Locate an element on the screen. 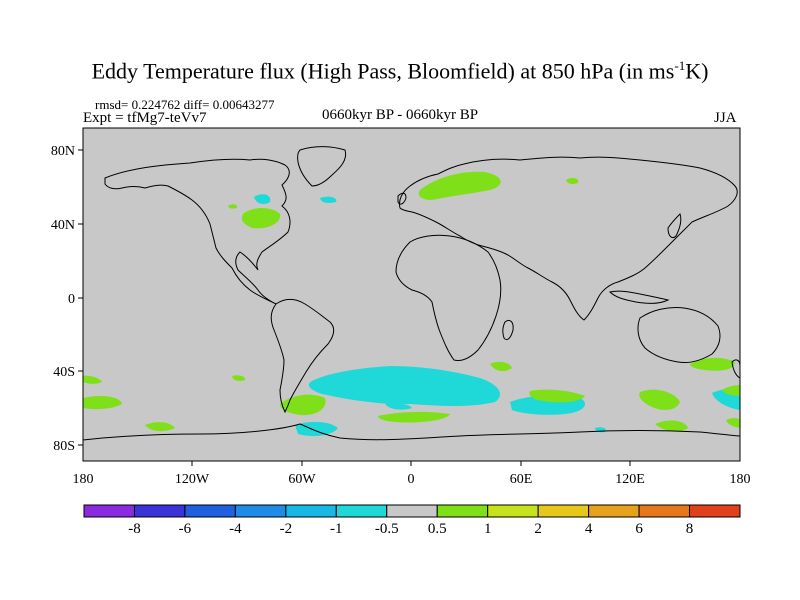  coast-antarctica is located at coordinates (411, 432).